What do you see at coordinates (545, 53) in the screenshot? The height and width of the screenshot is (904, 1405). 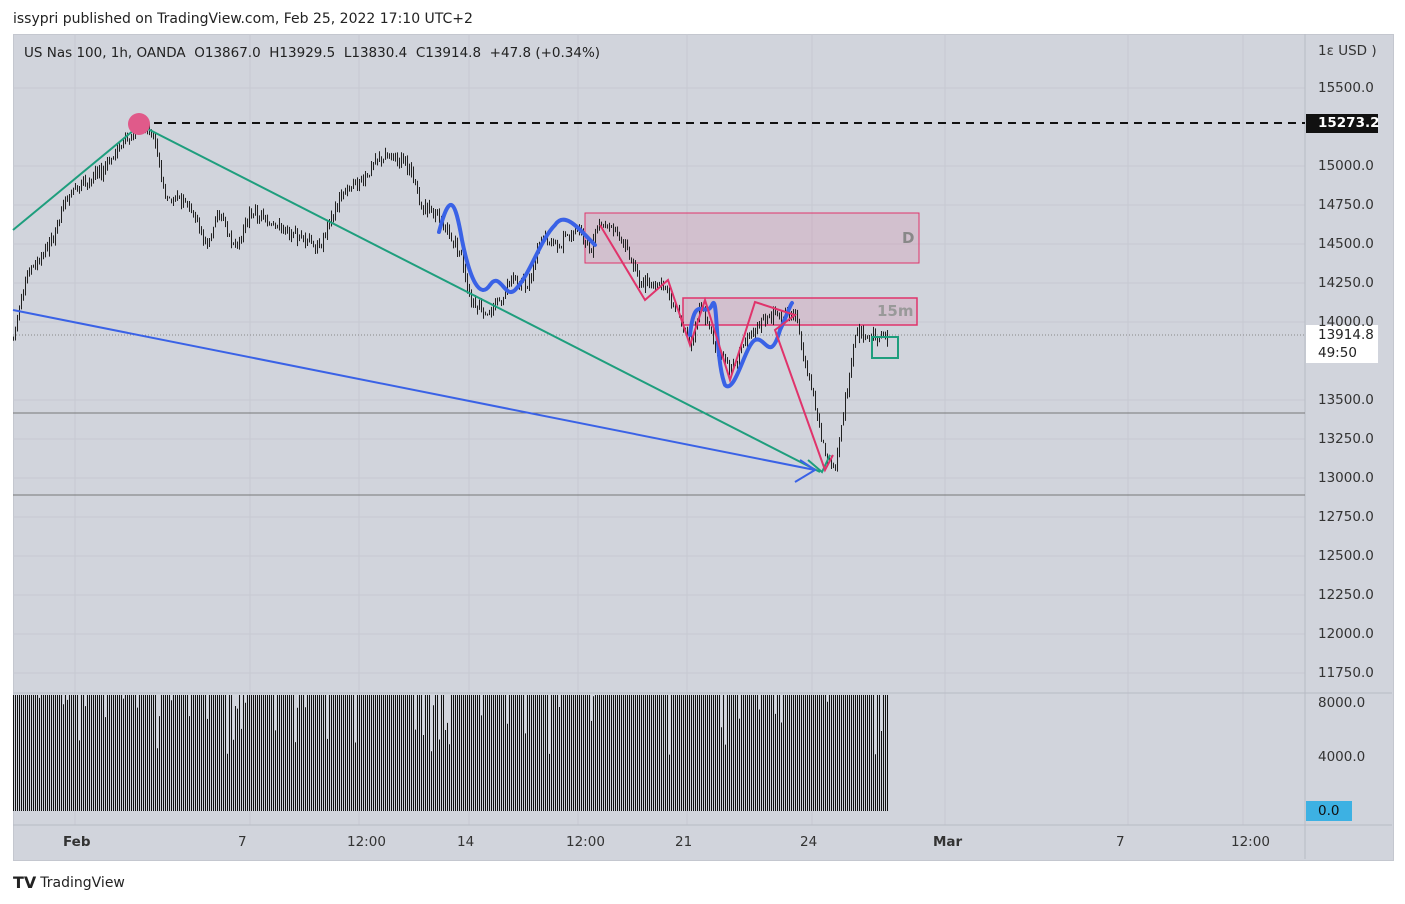 I see `ohlc-change: +47.8 (+0.34%)` at bounding box center [545, 53].